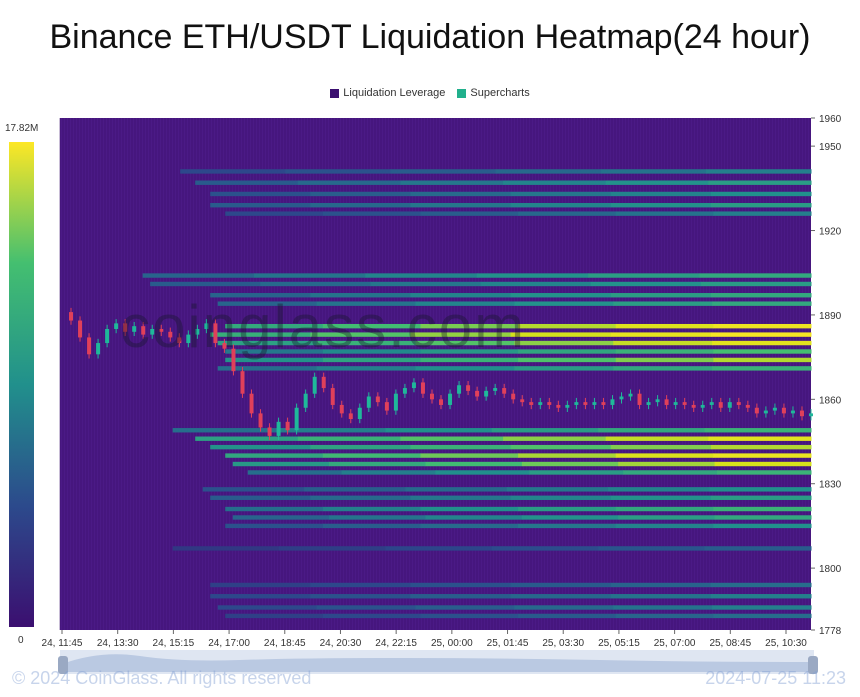  What do you see at coordinates (493, 93) in the screenshot?
I see `legend-item-supercharts: Supercharts` at bounding box center [493, 93].